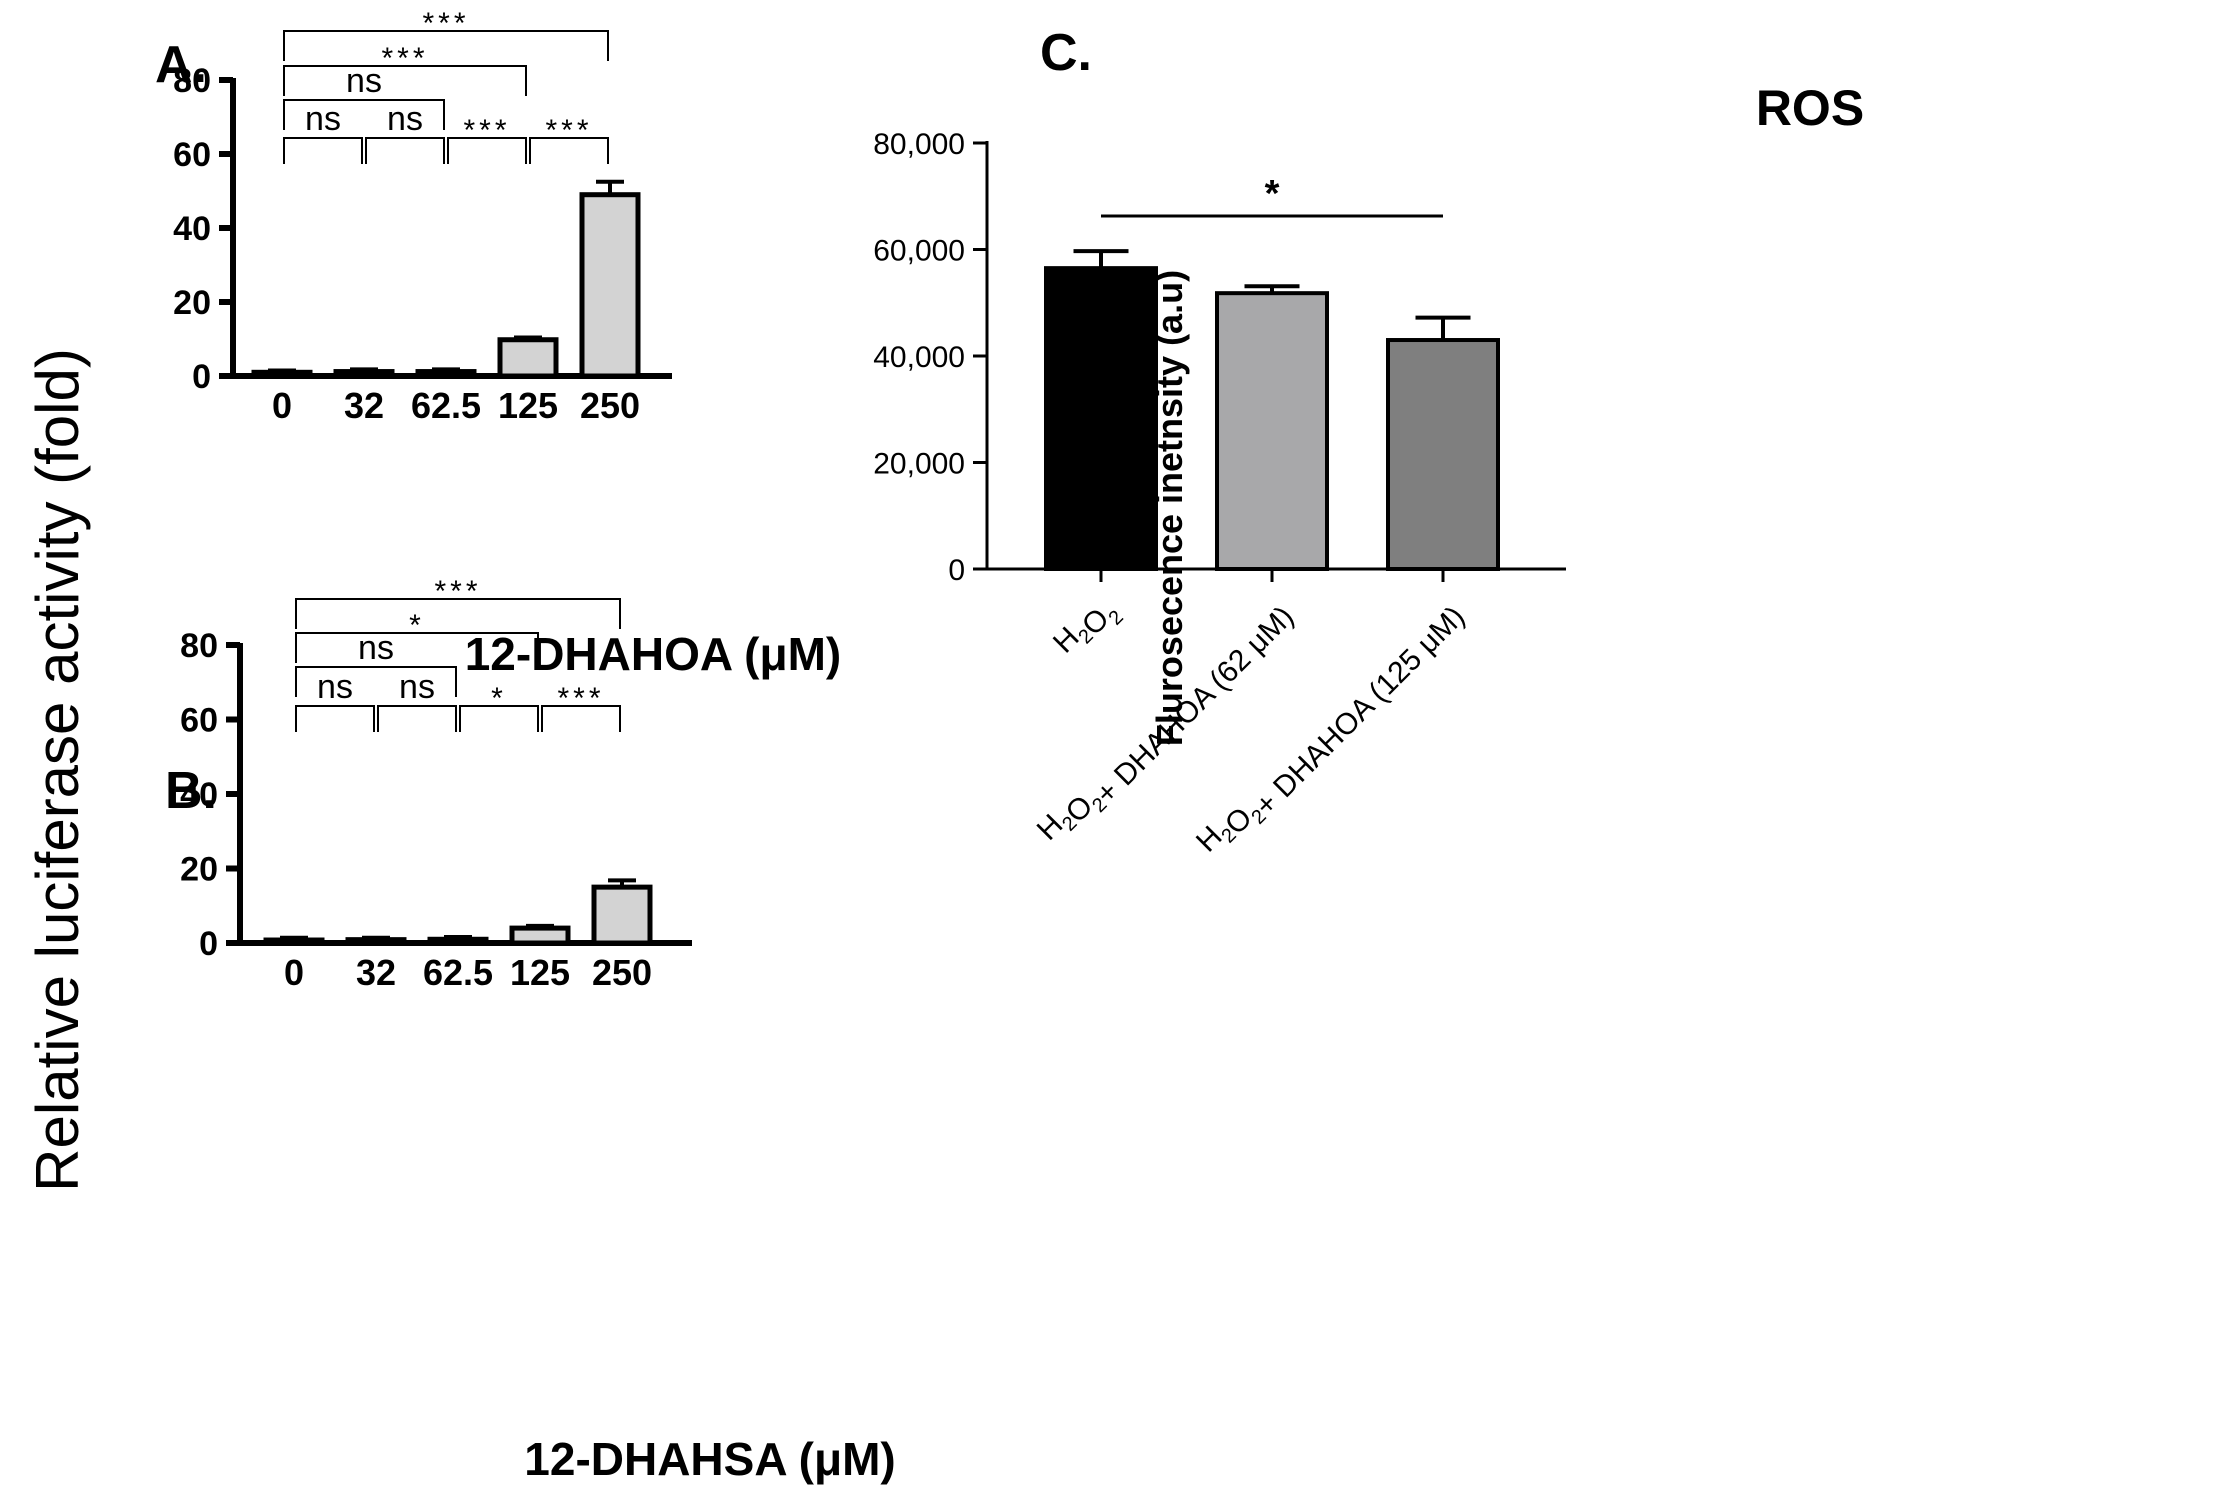  What do you see at coordinates (1810, 108) in the screenshot?
I see `panel-c-title: ROS` at bounding box center [1810, 108].